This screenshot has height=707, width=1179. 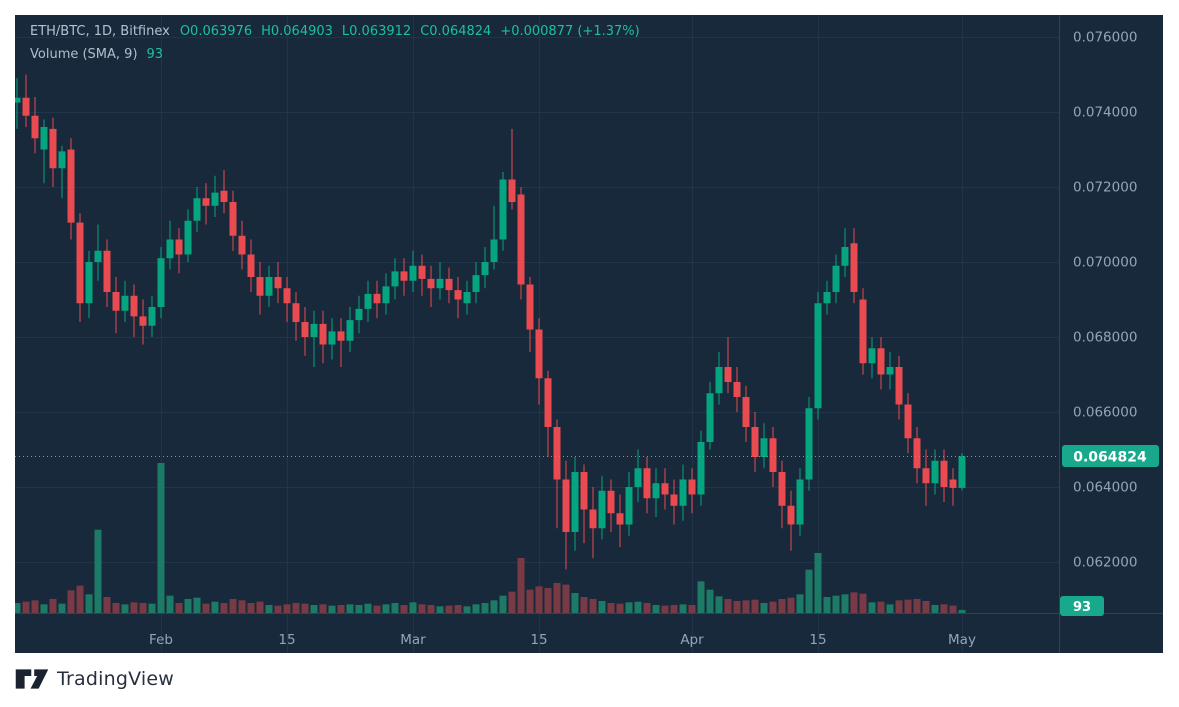 I want to click on time-axis-label: May, so click(x=962, y=640).